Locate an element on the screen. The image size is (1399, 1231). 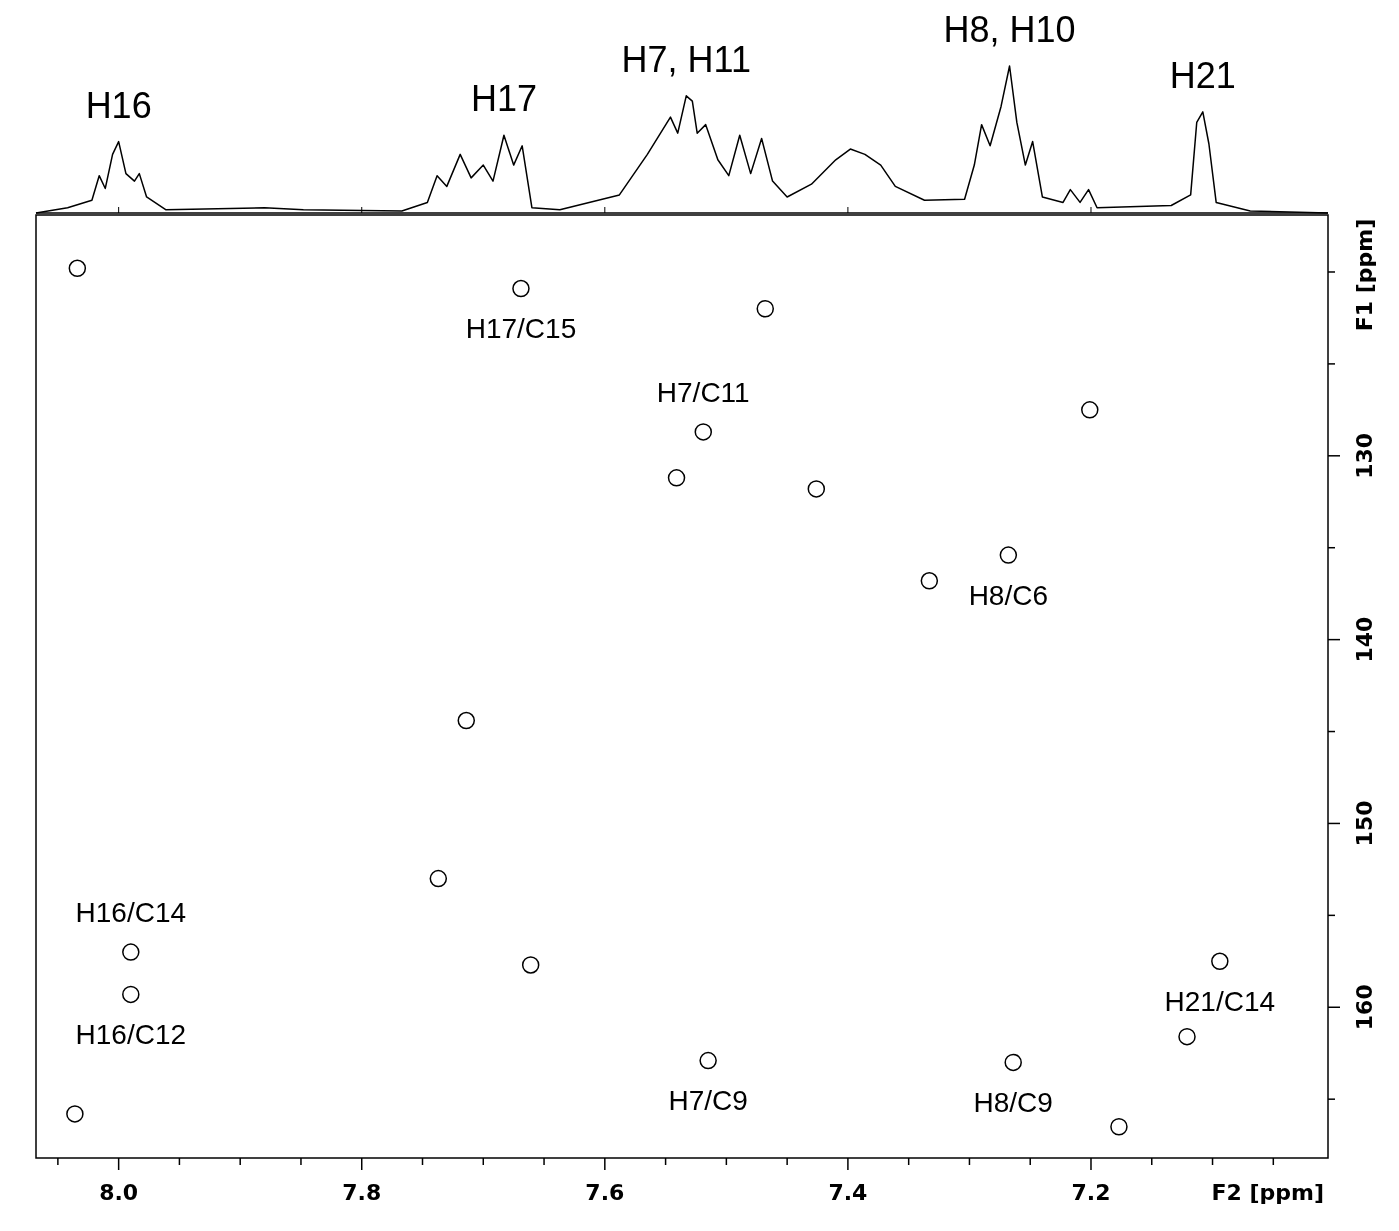
annotation: H8/C9 is located at coordinates (1013, 1103).